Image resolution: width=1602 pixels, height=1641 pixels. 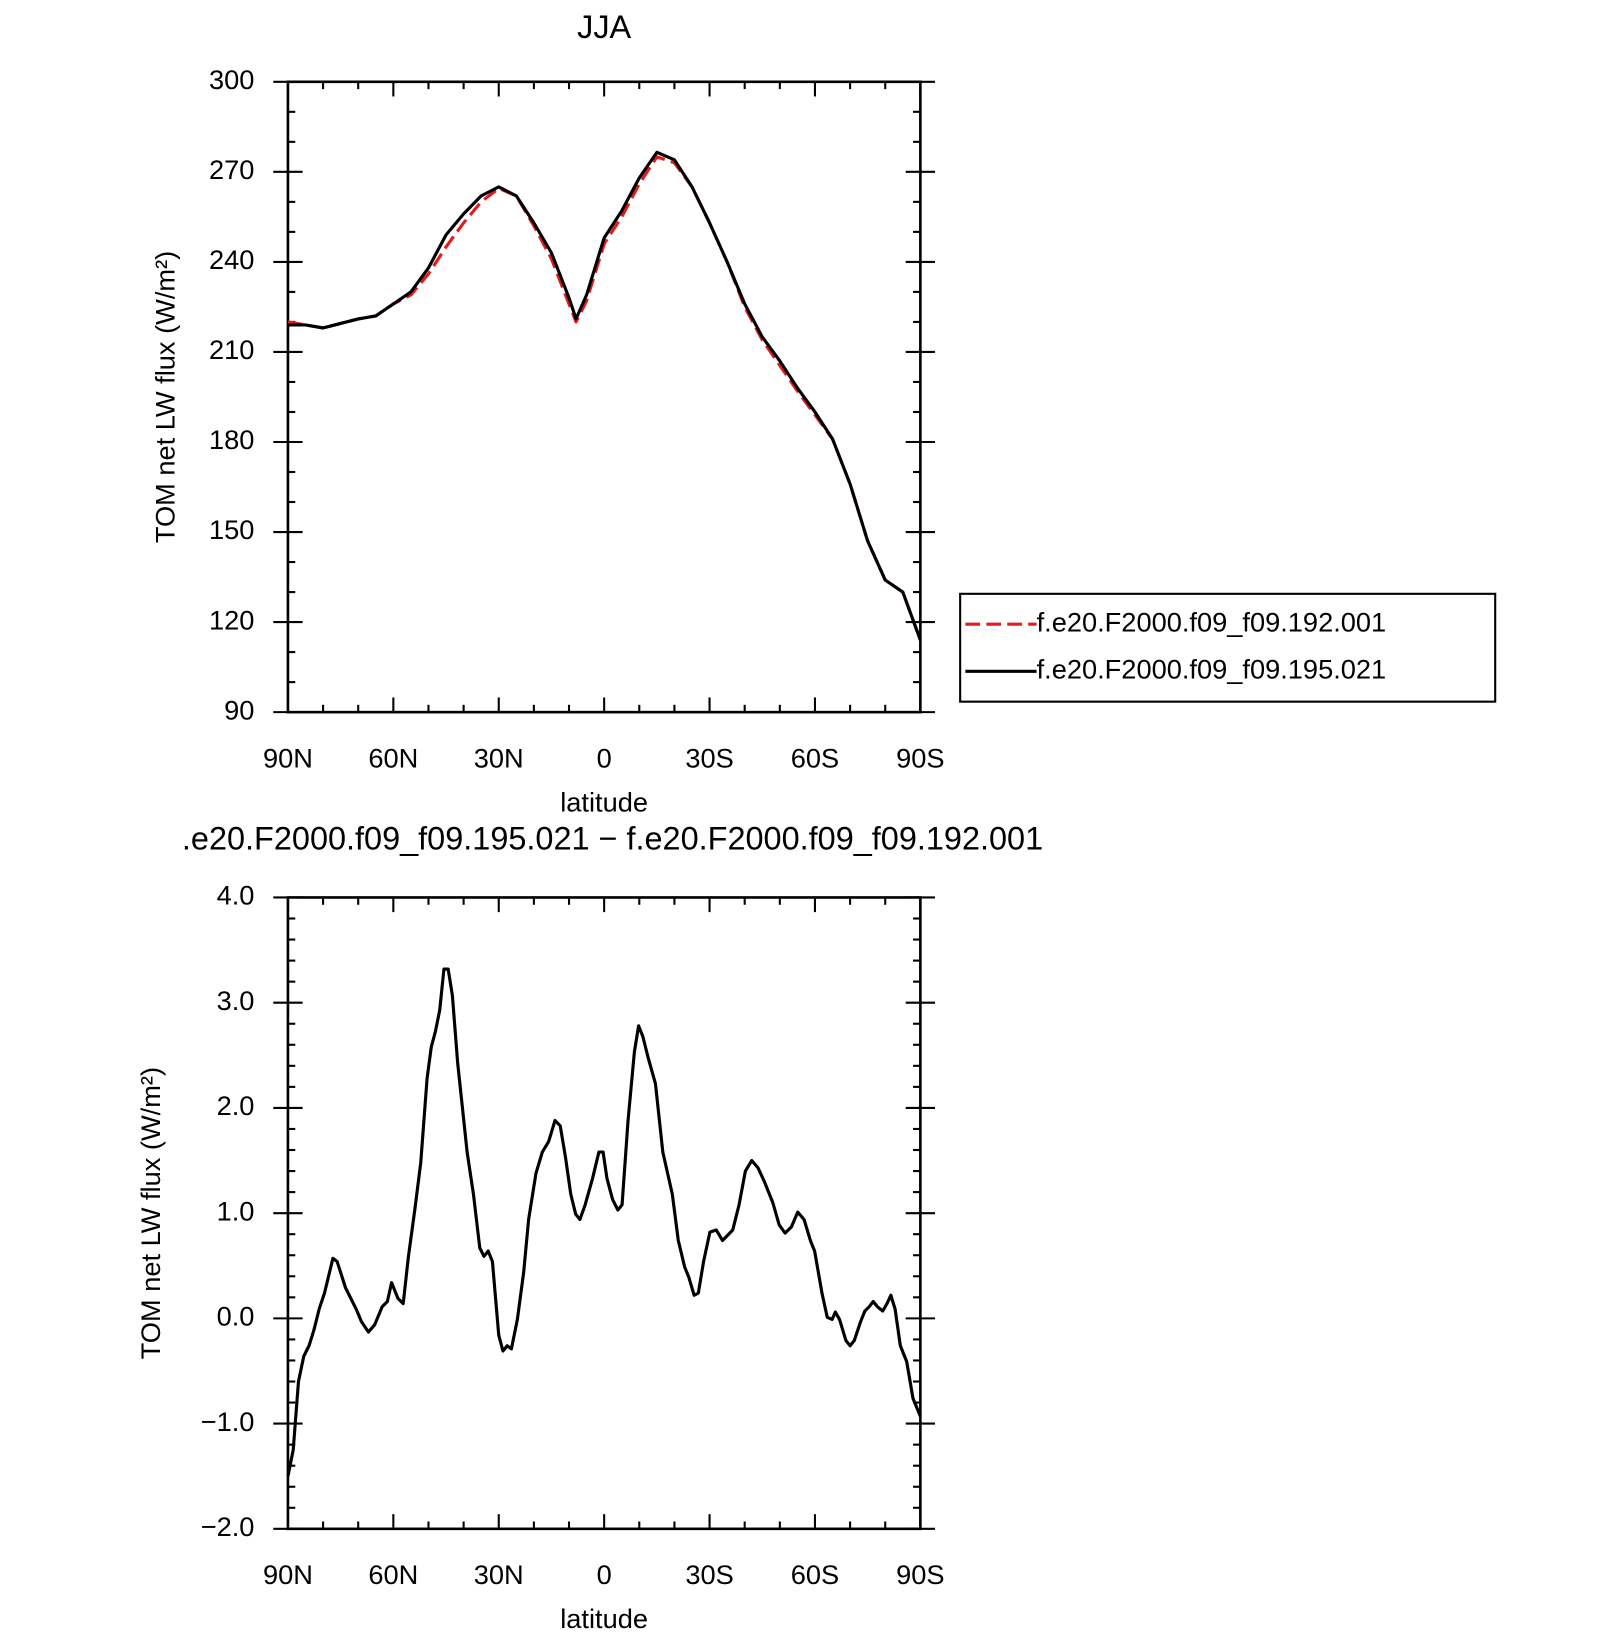 I want to click on y-tick-label: 4.0, so click(x=236, y=895).